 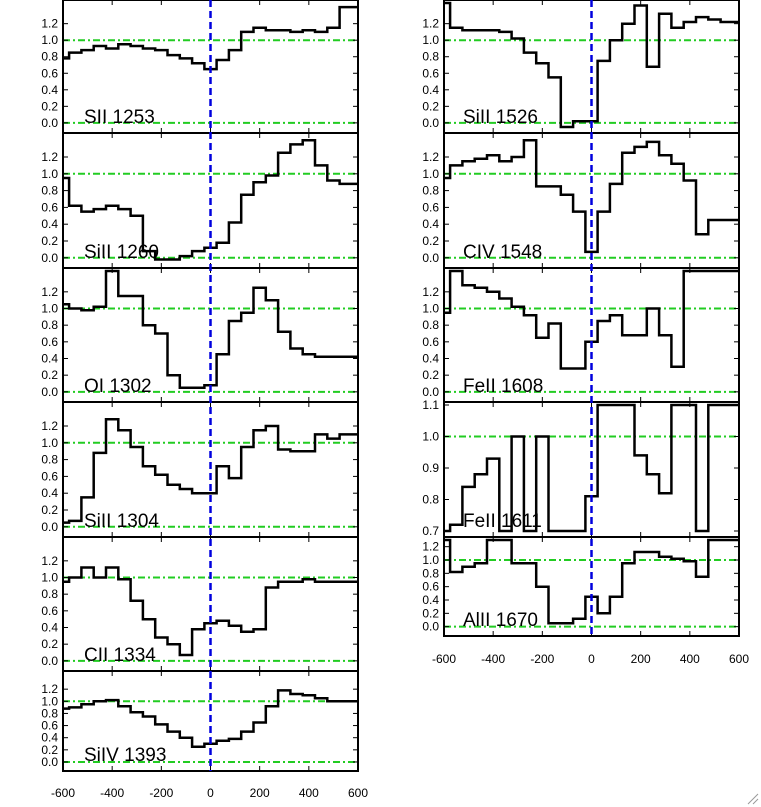 What do you see at coordinates (309, 793) in the screenshot?
I see `x-tick-label: 400` at bounding box center [309, 793].